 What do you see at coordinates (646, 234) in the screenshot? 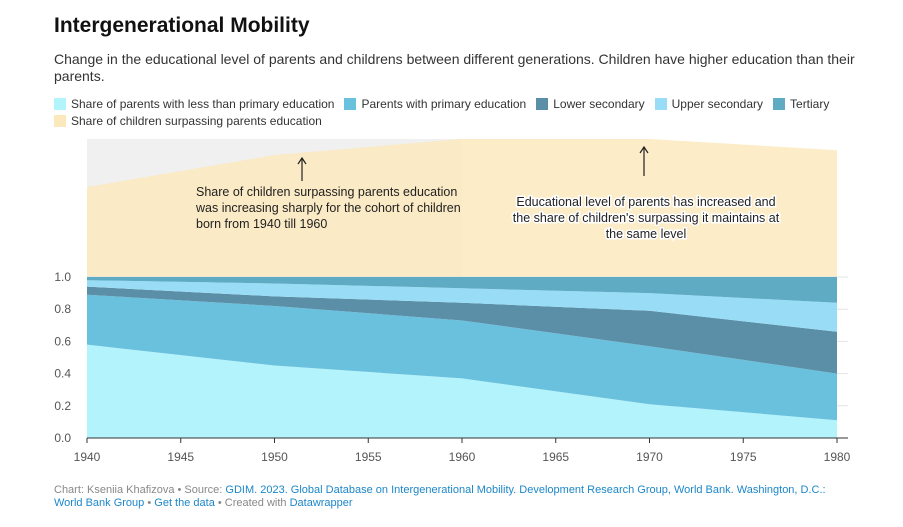
I see `annotation-2-line: the same level` at bounding box center [646, 234].